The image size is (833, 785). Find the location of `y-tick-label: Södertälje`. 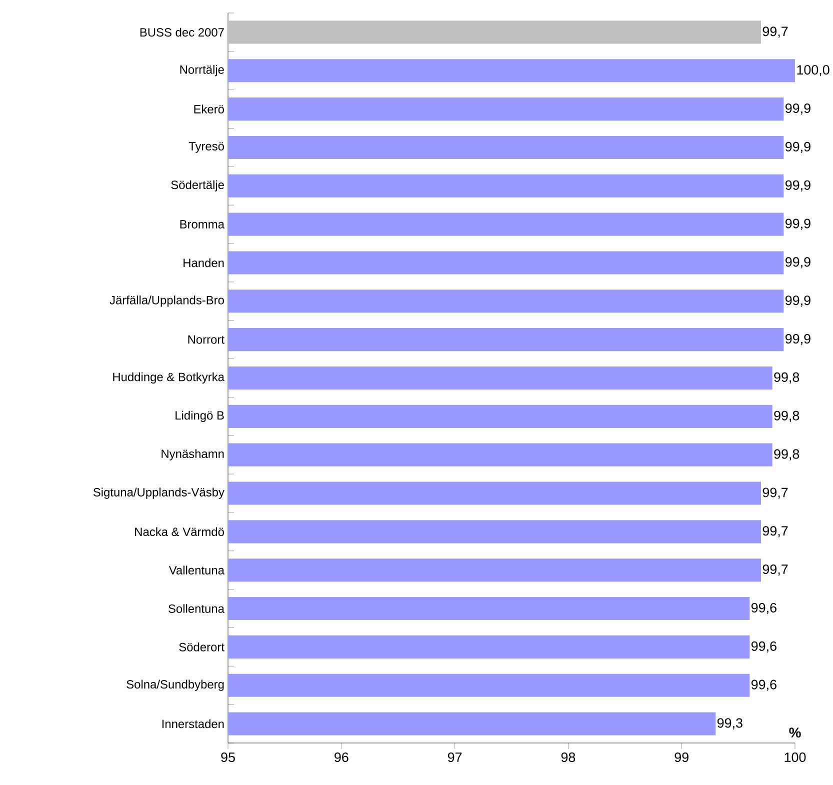

y-tick-label: Södertälje is located at coordinates (197, 186).